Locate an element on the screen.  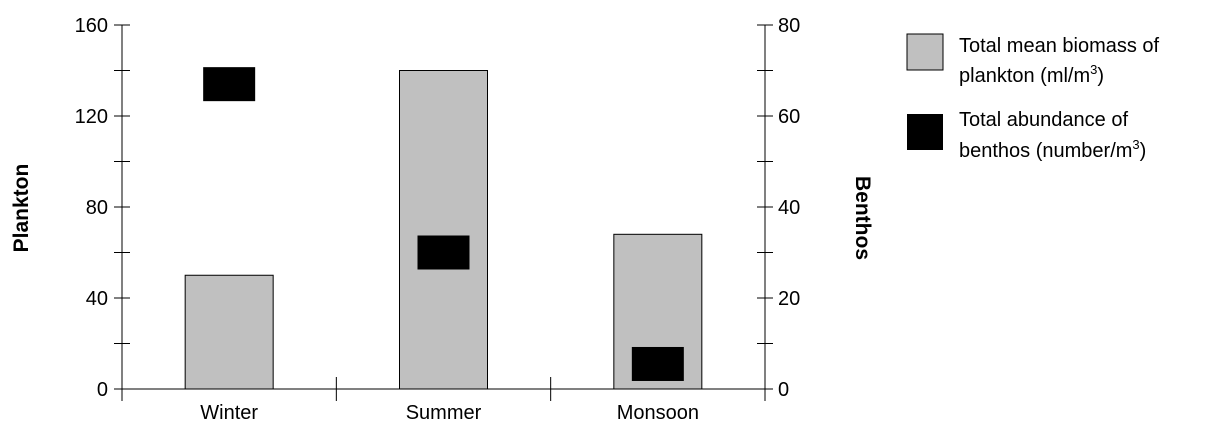
right-tick-label: 60 is located at coordinates (789, 117).